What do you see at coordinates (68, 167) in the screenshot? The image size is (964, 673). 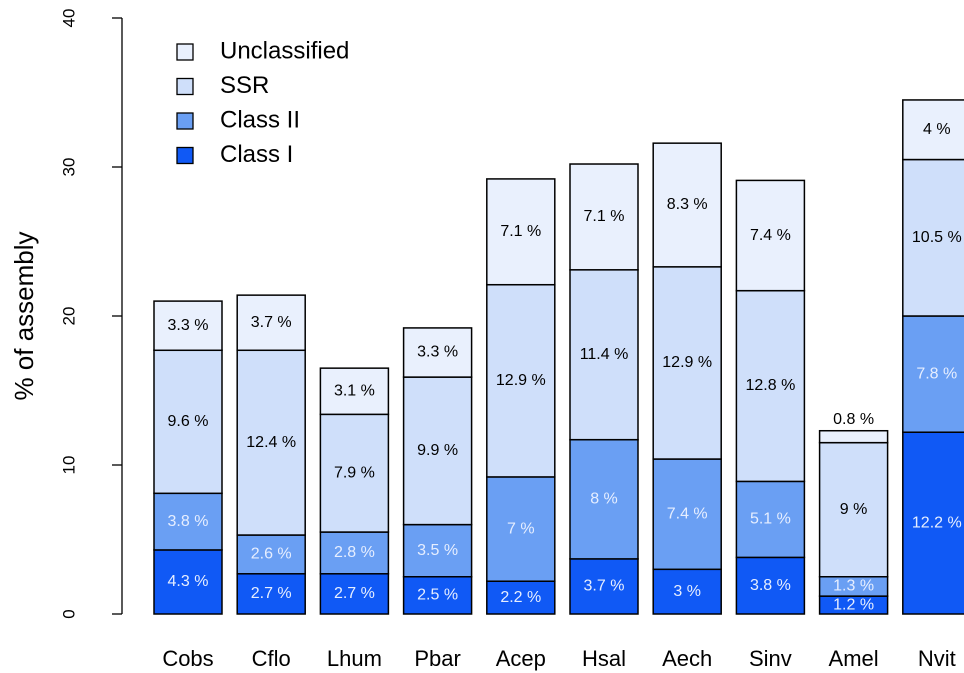 I see `y-tick-label: 30` at bounding box center [68, 167].